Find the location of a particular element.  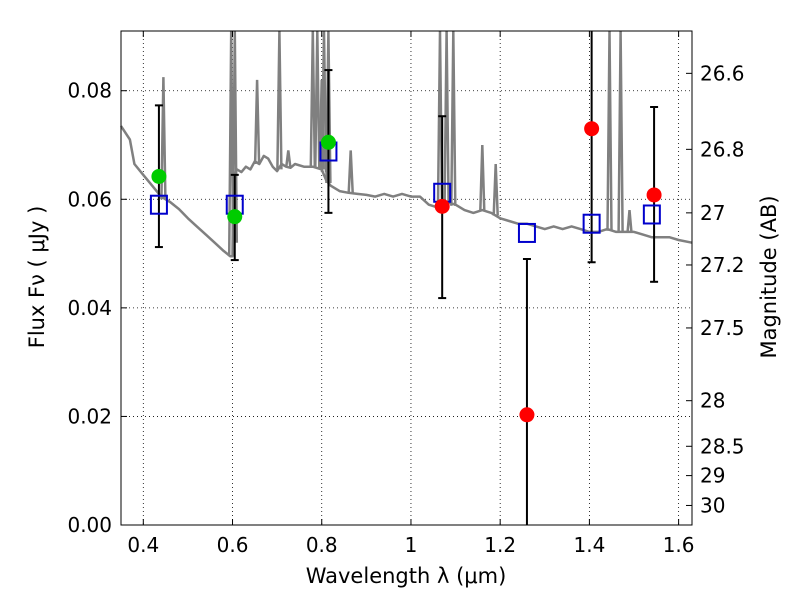

magnitude-tick-label: 27.5 is located at coordinates (722, 328).